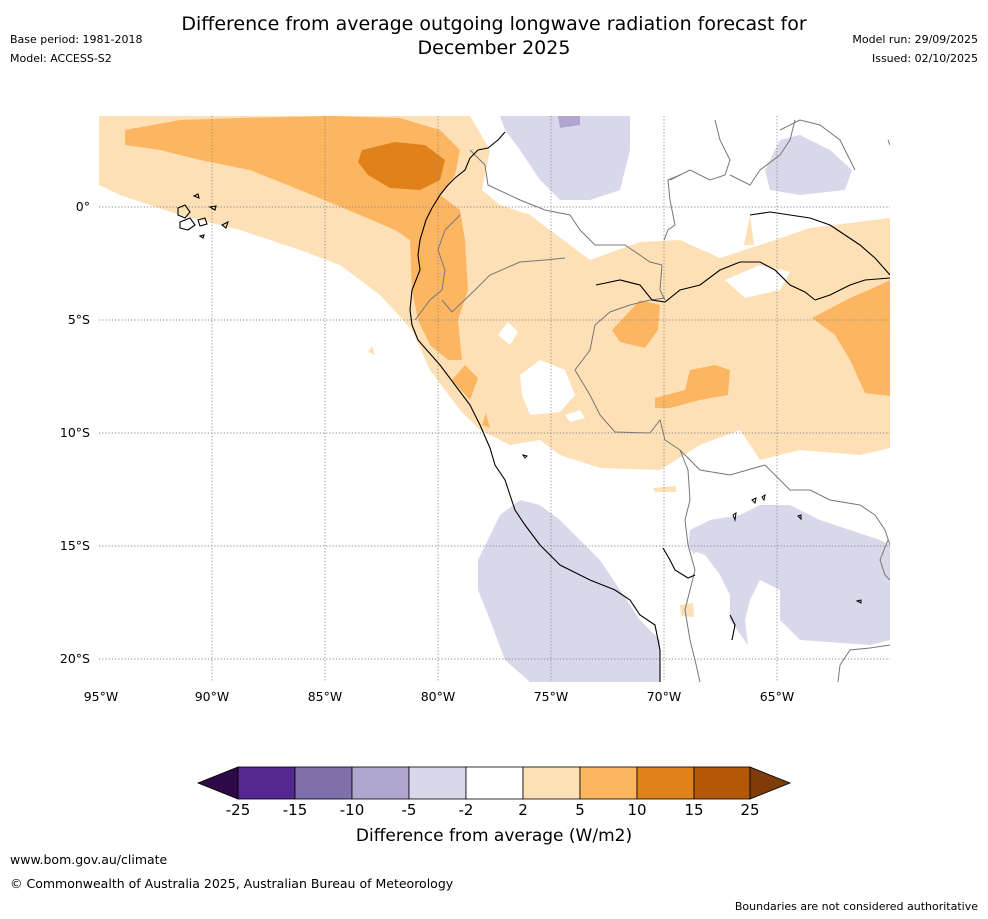 The width and height of the screenshot is (988, 919). What do you see at coordinates (777, 696) in the screenshot?
I see `lon-label-65w: 65°W` at bounding box center [777, 696].